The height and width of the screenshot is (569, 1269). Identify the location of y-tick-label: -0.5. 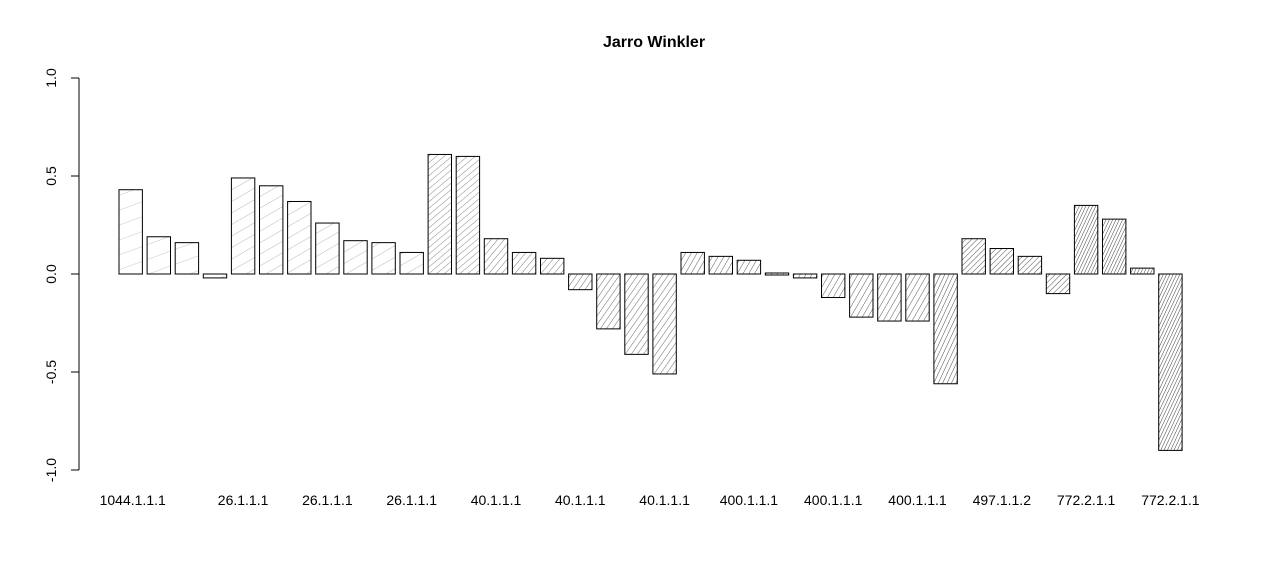
(51, 372).